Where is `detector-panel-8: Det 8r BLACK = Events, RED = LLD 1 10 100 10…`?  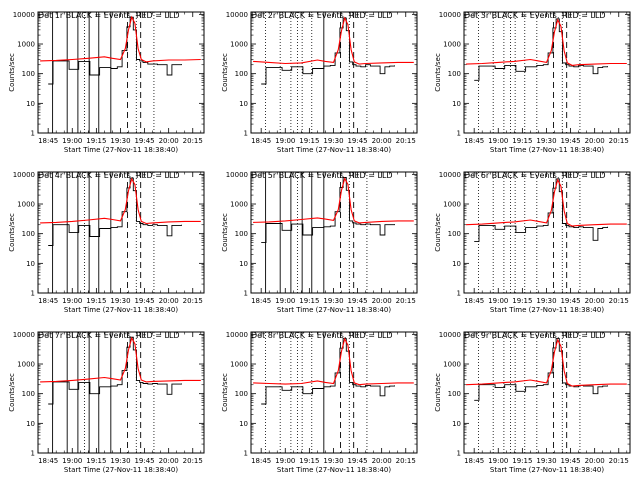
detector-panel-8: Det 8r BLACK = Events, RED = LLD 1 10 100 10… is located at coordinates (319, 402).